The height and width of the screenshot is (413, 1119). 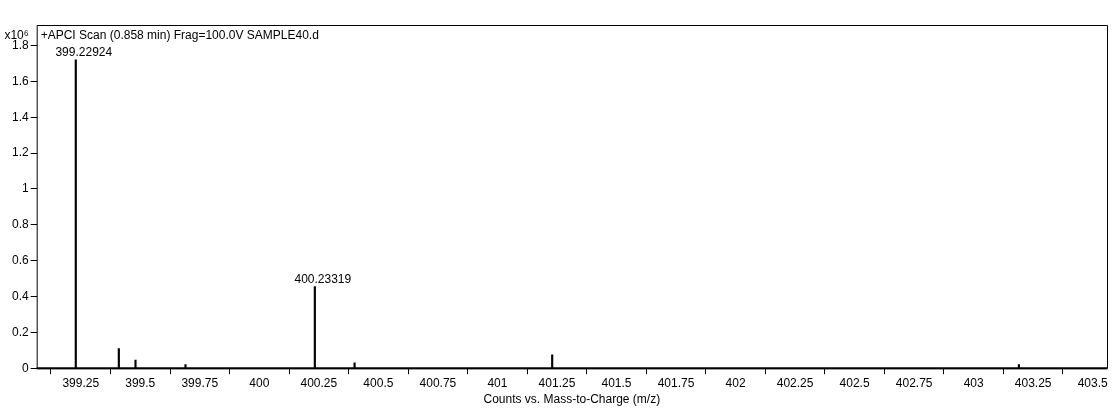 What do you see at coordinates (319, 382) in the screenshot?
I see `x-tick-label: 400.25` at bounding box center [319, 382].